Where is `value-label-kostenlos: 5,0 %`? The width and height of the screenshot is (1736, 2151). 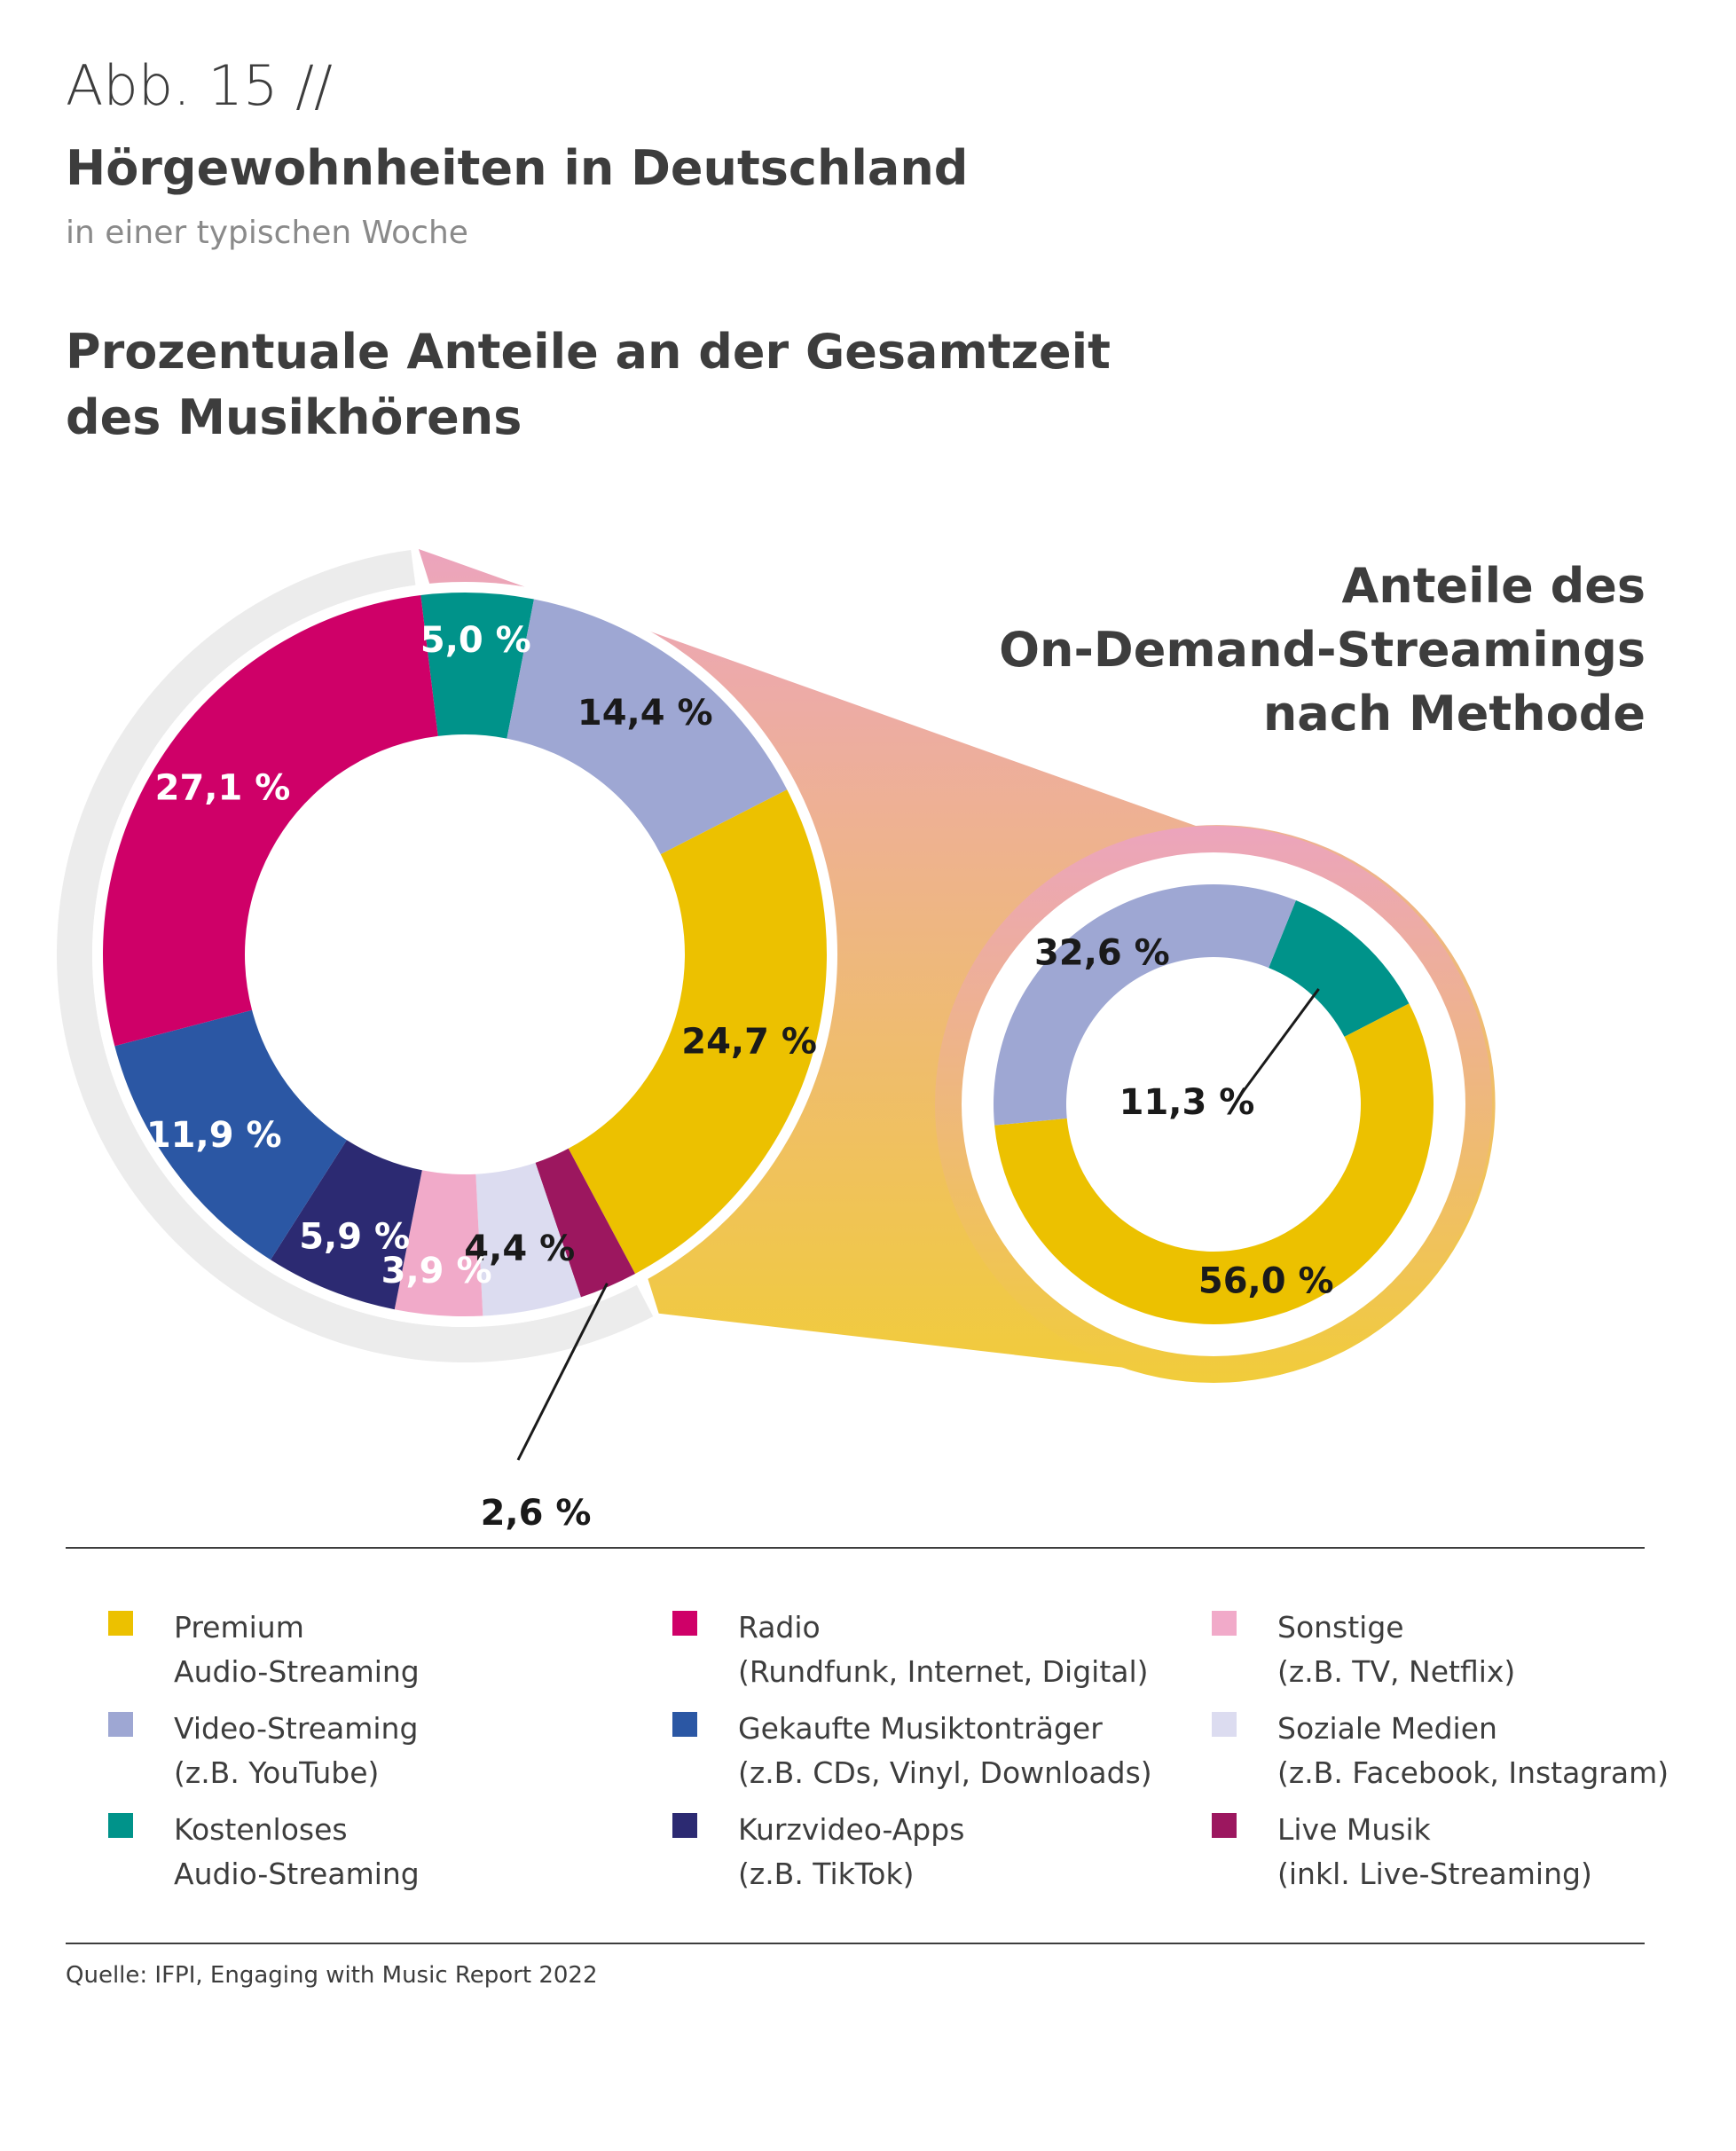
value-label-kostenlos: 5,0 % is located at coordinates (475, 640).